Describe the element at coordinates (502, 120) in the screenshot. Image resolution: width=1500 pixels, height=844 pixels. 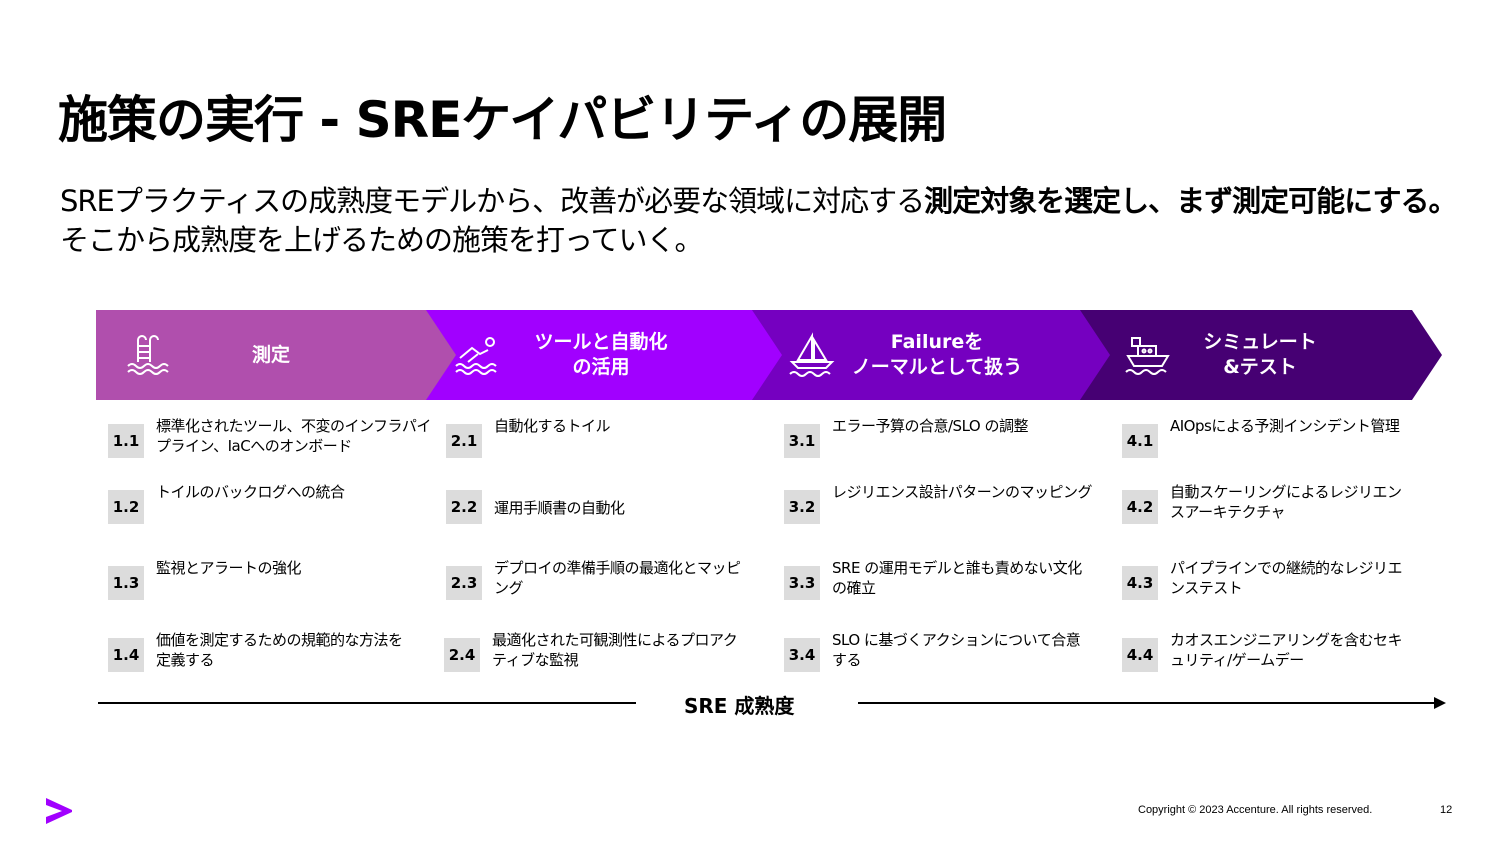
I see `page-title: 施策の実行 - SREケイパビリティの展開` at that location.